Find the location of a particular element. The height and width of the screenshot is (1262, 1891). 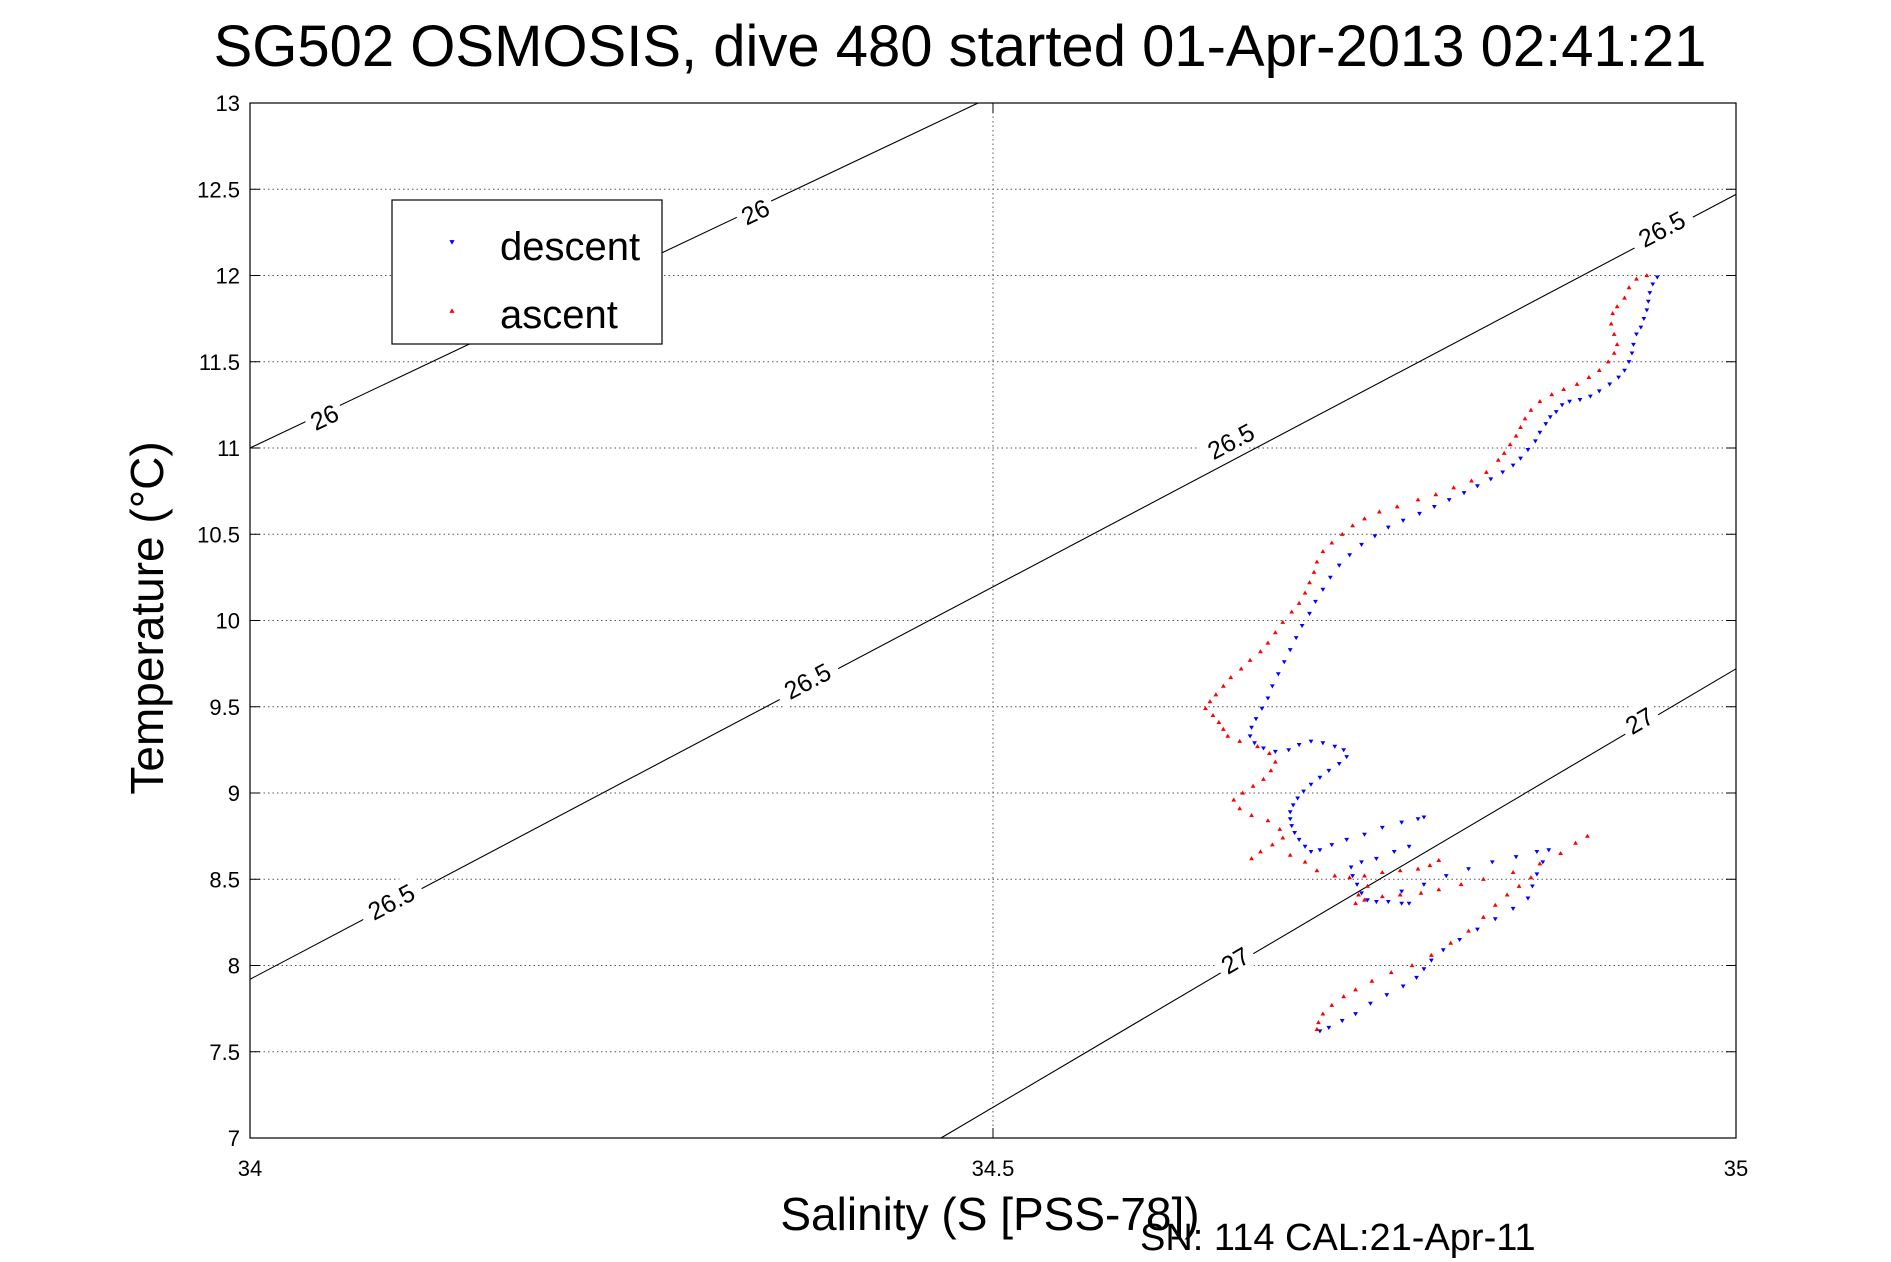

legend-ascent-triangle is located at coordinates (452, 310).